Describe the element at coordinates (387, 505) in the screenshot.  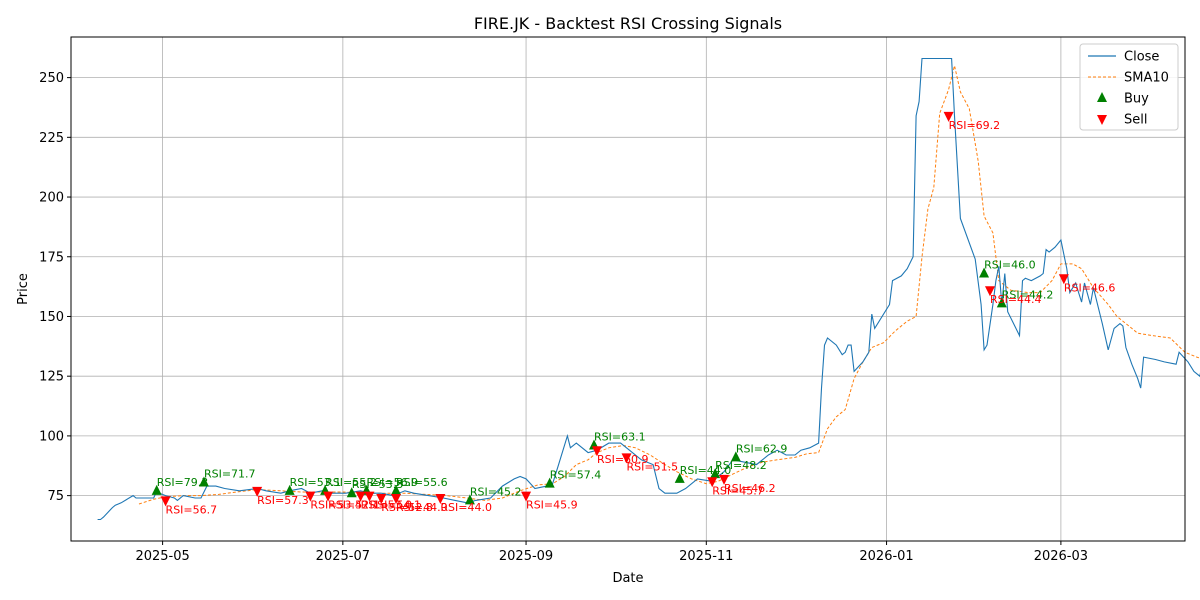
I see `sell-label: RSI=53.0` at that location.